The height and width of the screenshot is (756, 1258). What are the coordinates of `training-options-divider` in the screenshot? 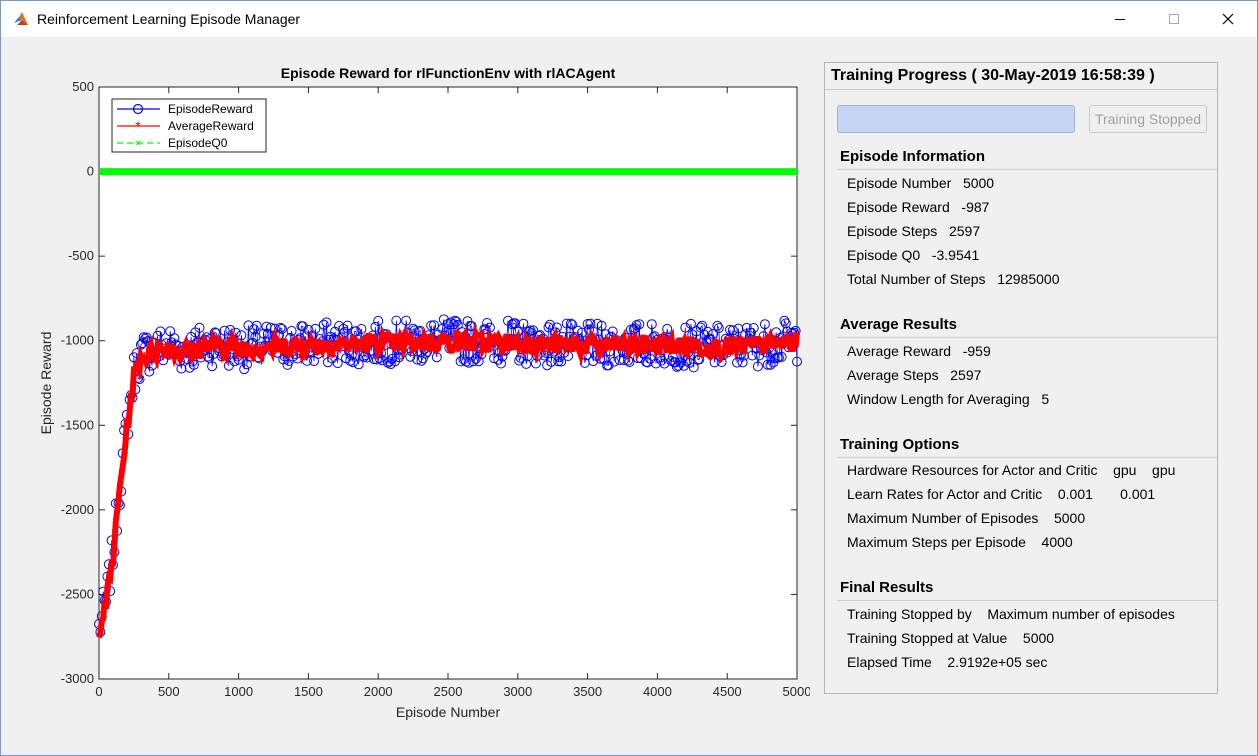 It's located at (1027, 457).